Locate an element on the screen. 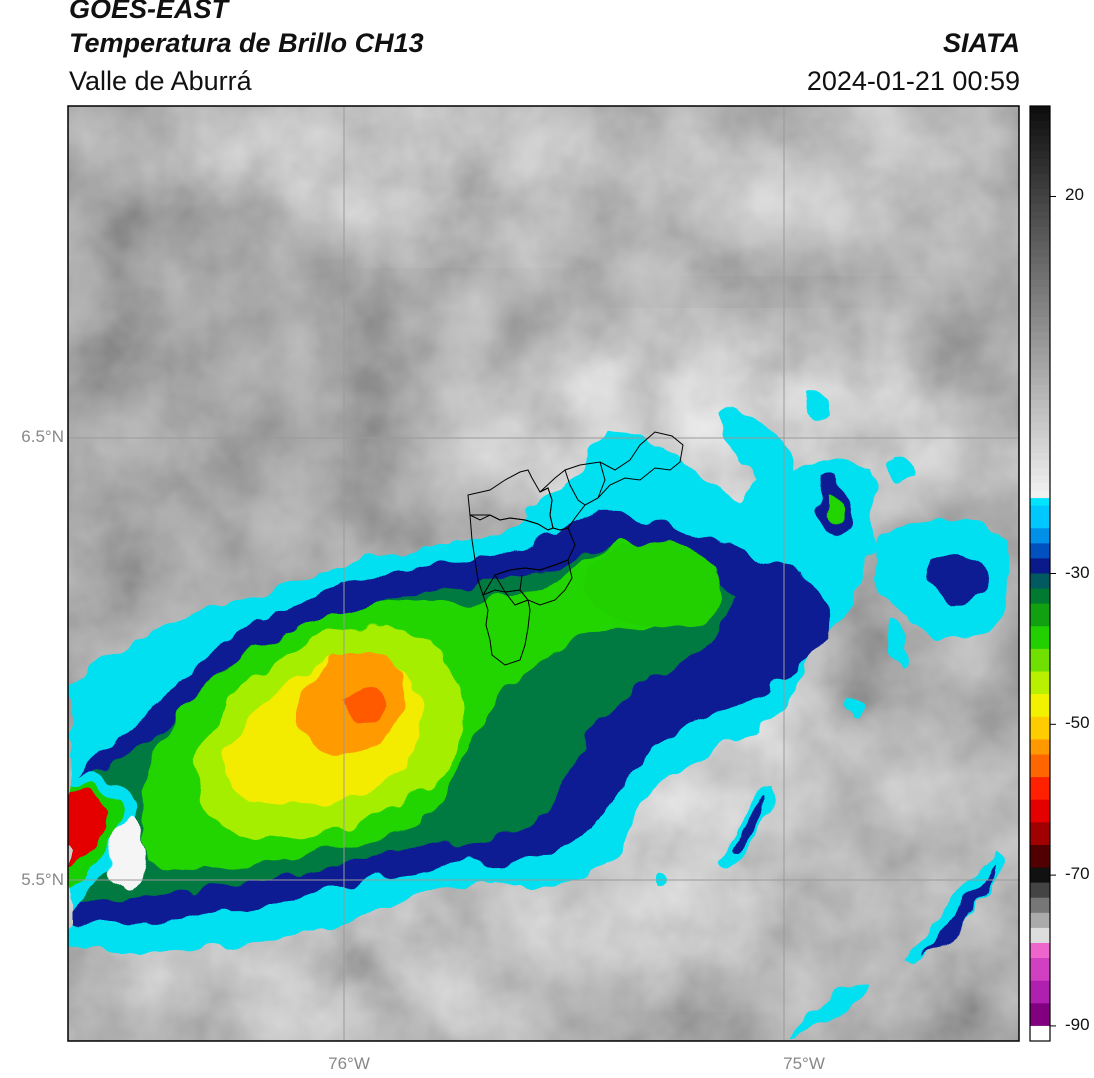 Image resolution: width=1094 pixels, height=1078 pixels. satellite-title: GOES-EAST is located at coordinates (149, 12).